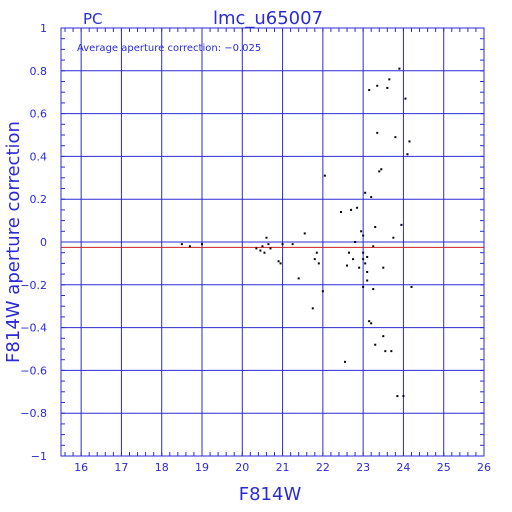  Describe the element at coordinates (484, 467) in the screenshot. I see `x-tick-label: 26` at that location.